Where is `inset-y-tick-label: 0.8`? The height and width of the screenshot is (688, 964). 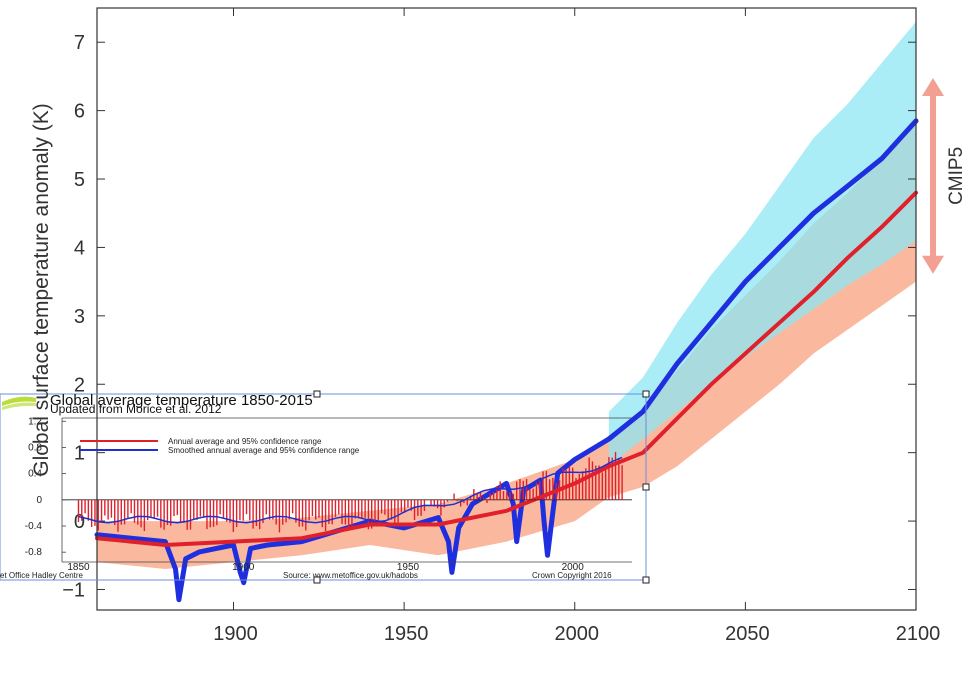 inset-y-tick-label: 0.8 is located at coordinates (35, 447).